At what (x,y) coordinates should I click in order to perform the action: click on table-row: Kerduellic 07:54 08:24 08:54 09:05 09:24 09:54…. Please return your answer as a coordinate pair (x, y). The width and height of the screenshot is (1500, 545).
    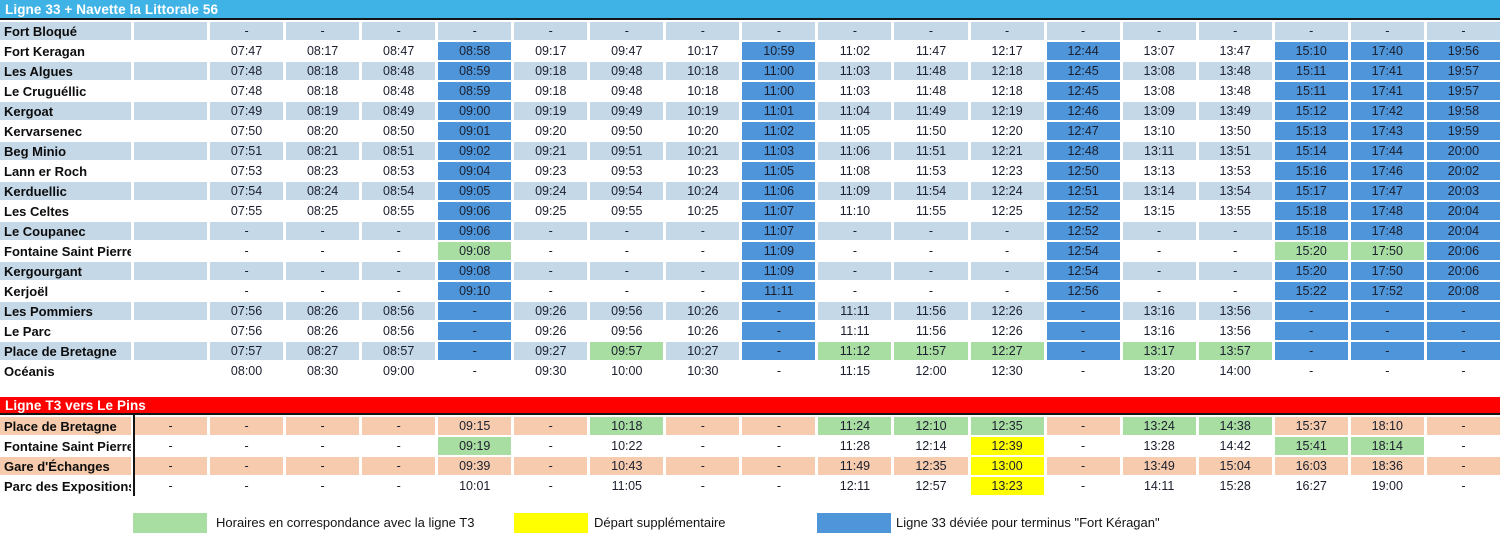
    Looking at the image, I should click on (750, 191).